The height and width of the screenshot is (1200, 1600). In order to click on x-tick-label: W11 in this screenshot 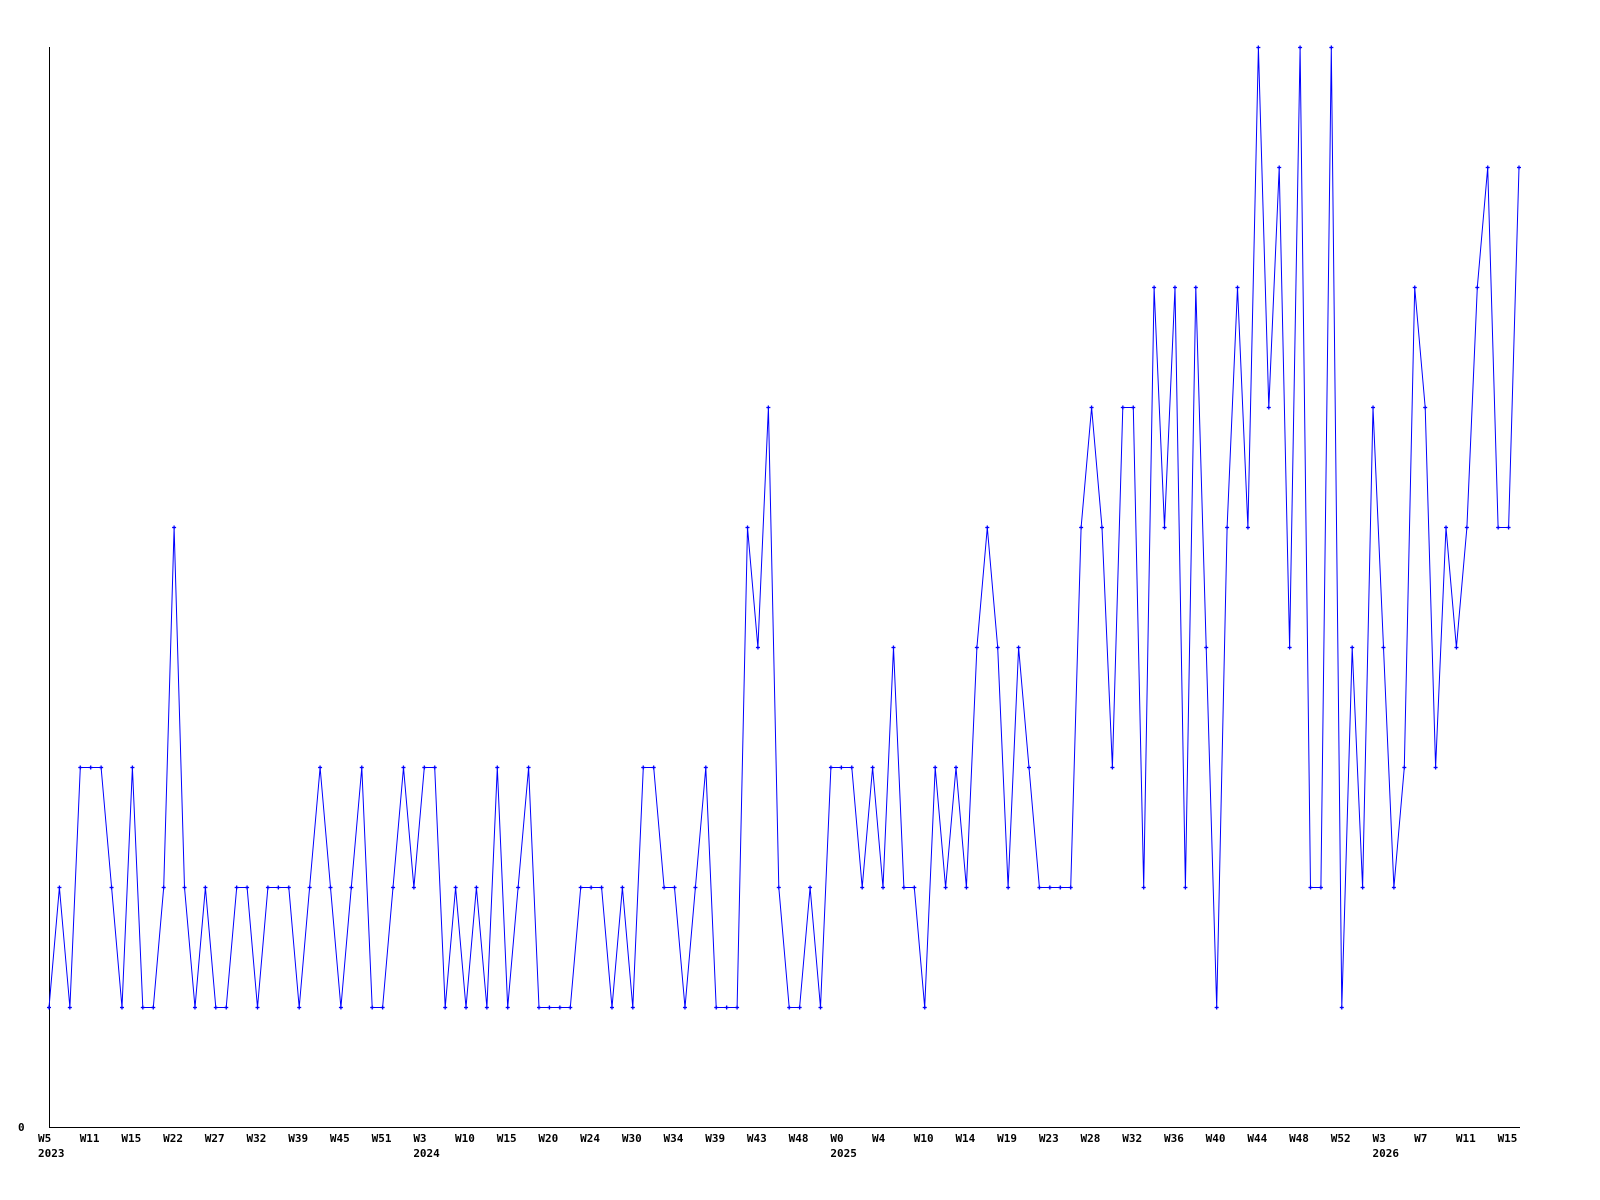, I will do `click(90, 1138)`.